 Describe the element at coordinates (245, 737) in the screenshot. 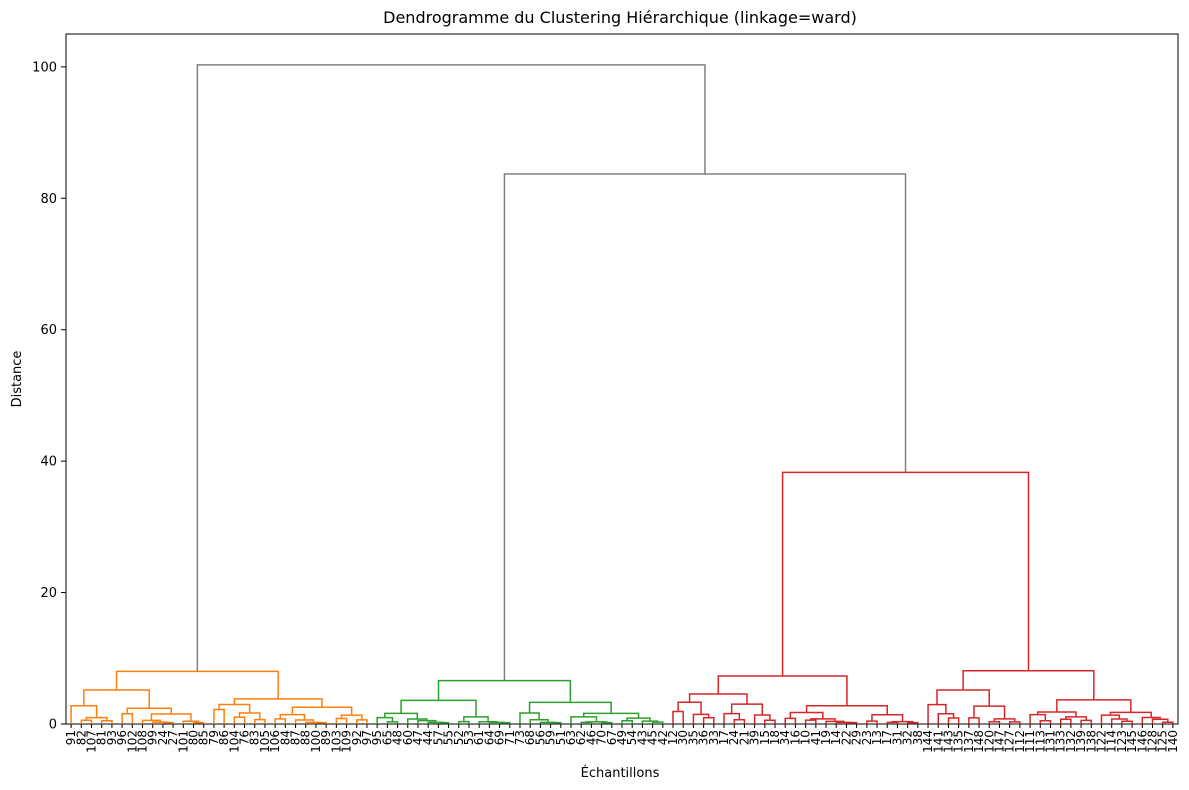

I see `leaf-label: 76` at that location.